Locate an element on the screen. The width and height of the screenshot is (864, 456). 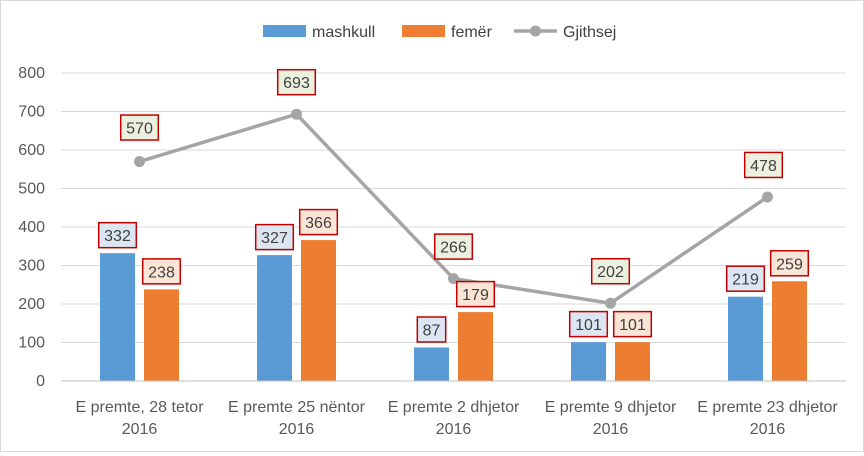
x-tick-label: E premte 25 nëntor is located at coordinates (297, 407).